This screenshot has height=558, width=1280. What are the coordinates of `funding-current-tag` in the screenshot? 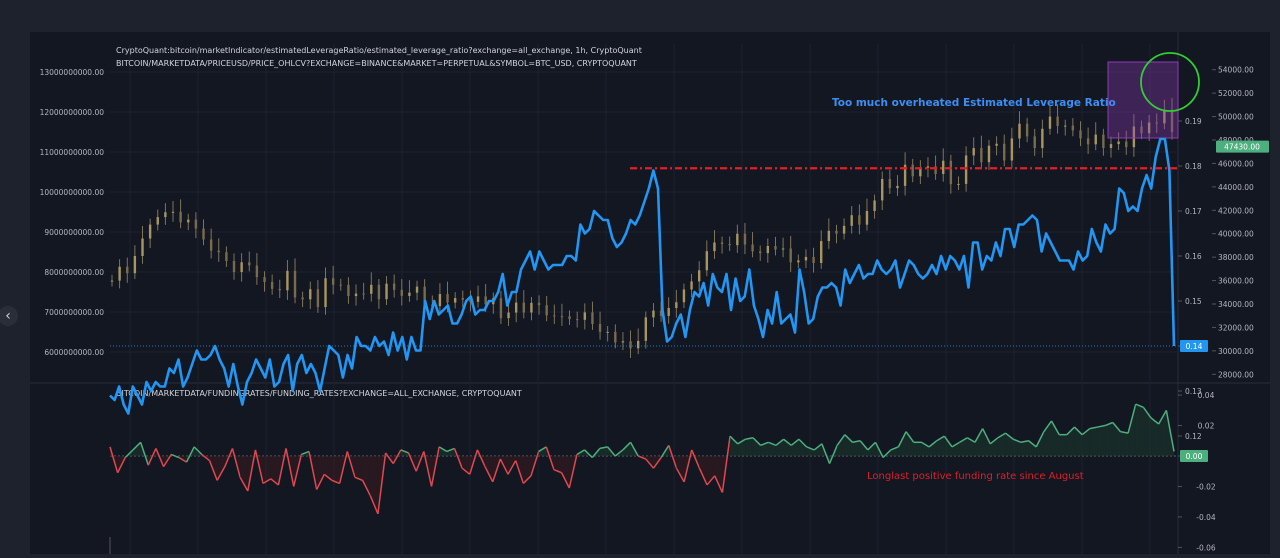 It's located at (1194, 456).